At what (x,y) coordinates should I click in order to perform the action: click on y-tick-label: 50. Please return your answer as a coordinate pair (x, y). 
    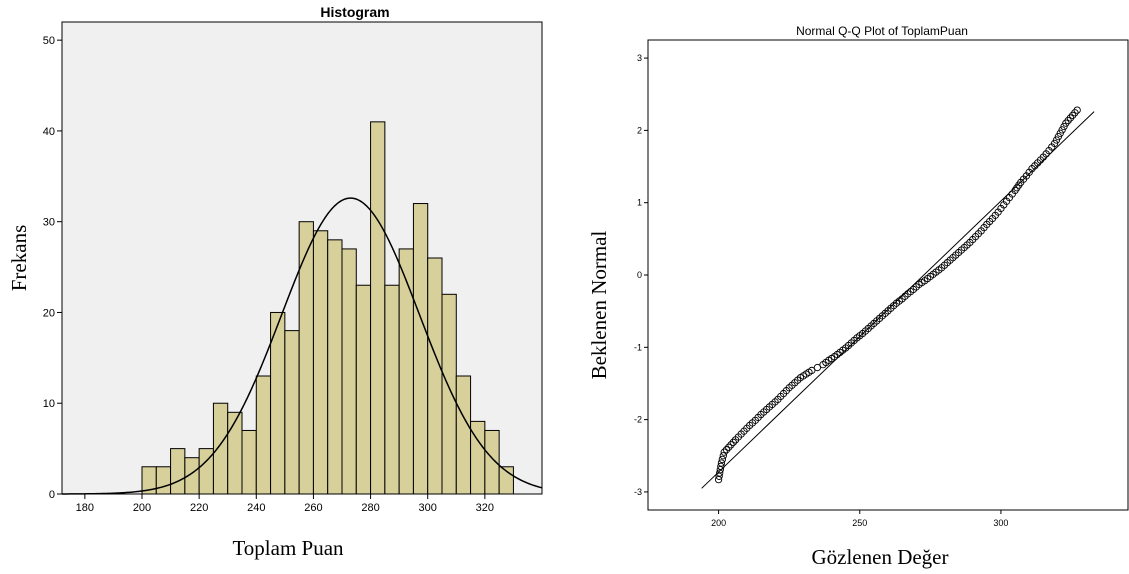
    Looking at the image, I should click on (49, 41).